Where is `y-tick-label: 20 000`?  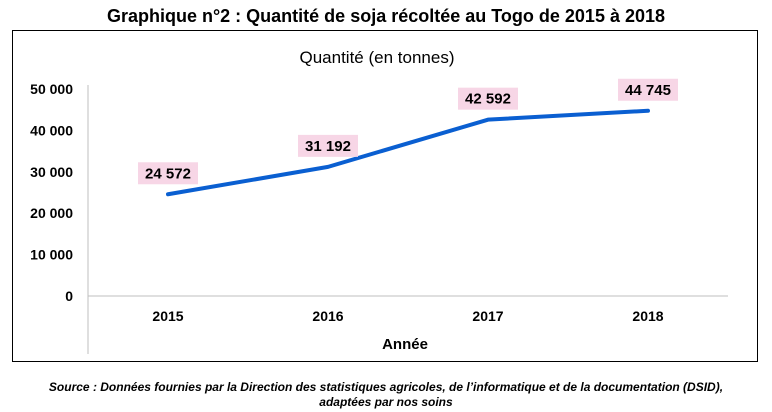
y-tick-label: 20 000 is located at coordinates (51, 213).